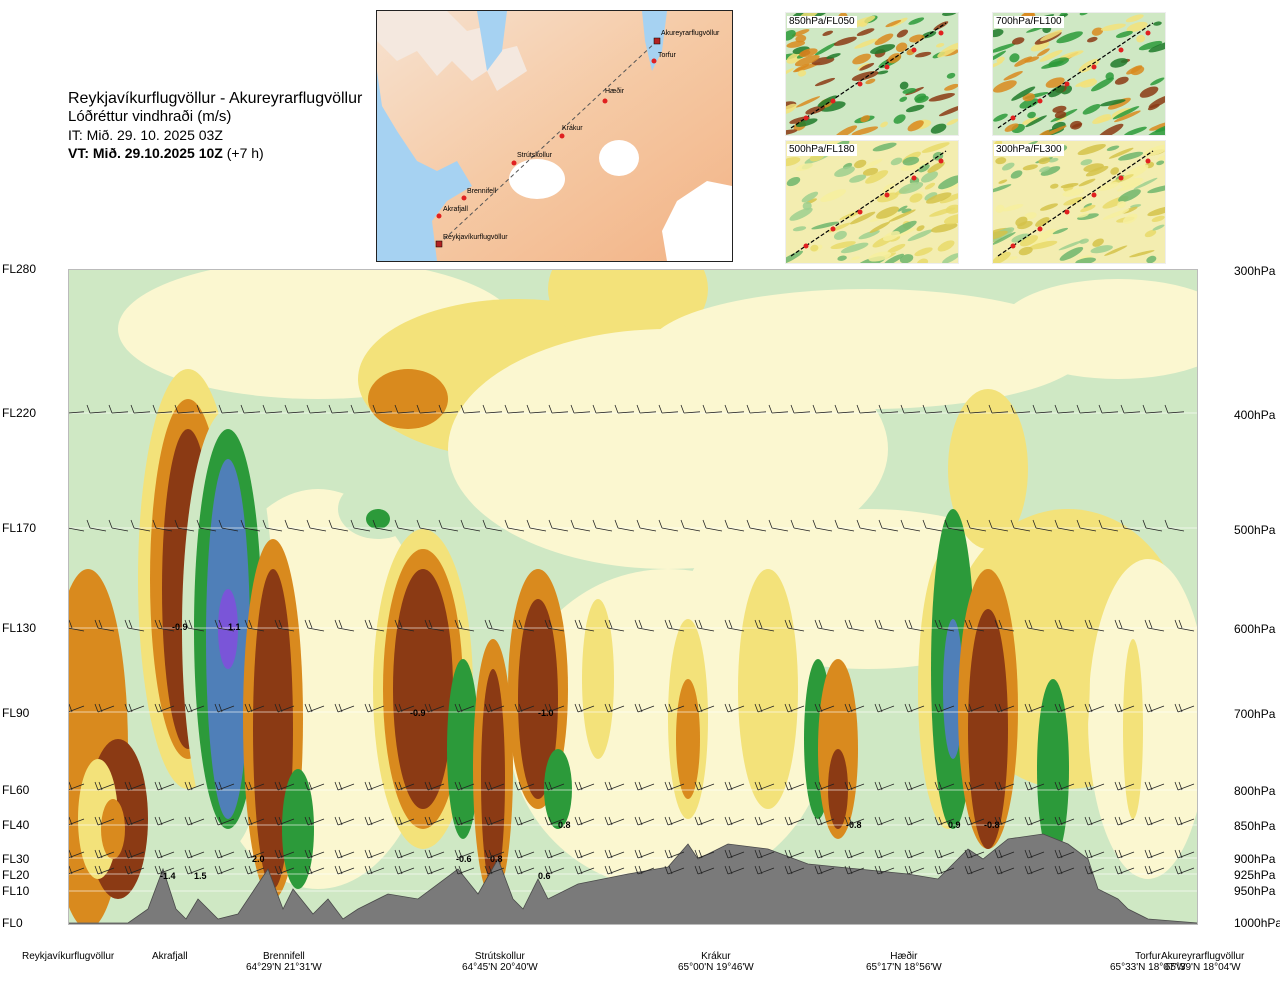  What do you see at coordinates (19, 269) in the screenshot?
I see `level-label-left: FL280` at bounding box center [19, 269].